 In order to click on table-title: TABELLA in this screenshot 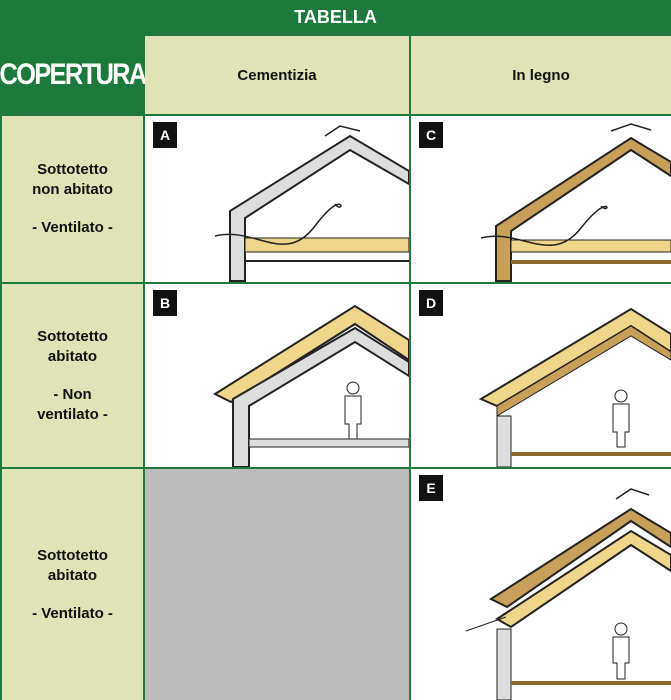, I will do `click(335, 16)`.